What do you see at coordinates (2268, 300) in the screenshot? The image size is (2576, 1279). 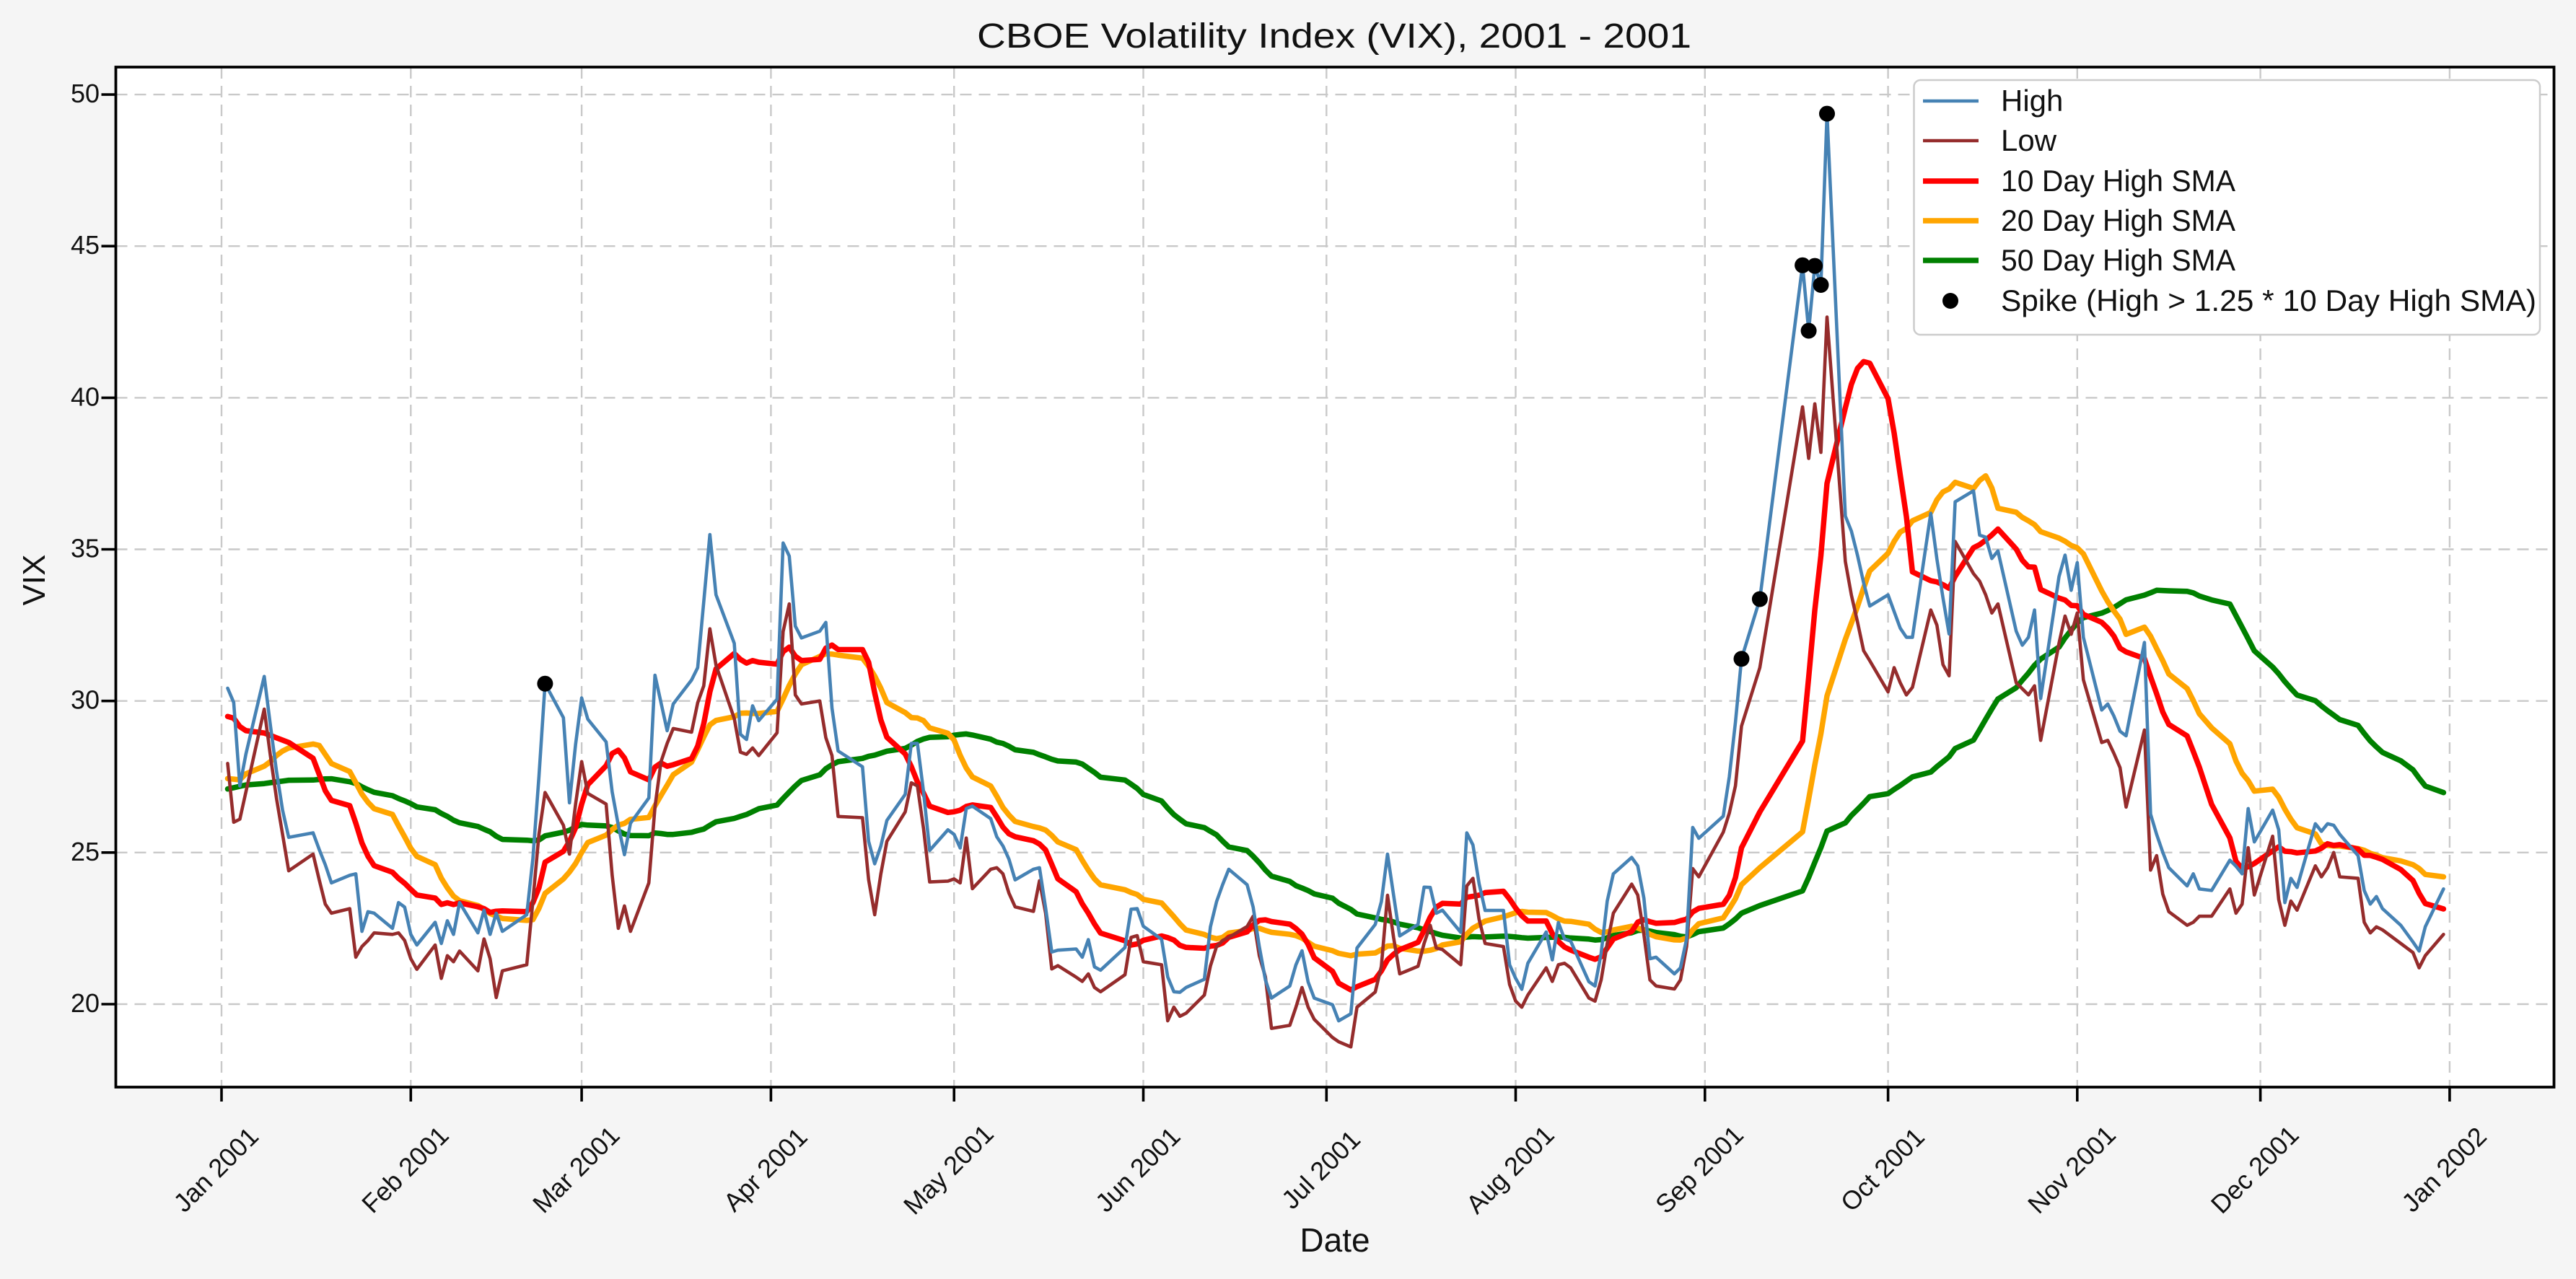 I see `svg-text:Spike (High > 1.25 * 10 Day Hi: Spike (High > 1.25 * 10 Day High SMA)` at bounding box center [2268, 300].